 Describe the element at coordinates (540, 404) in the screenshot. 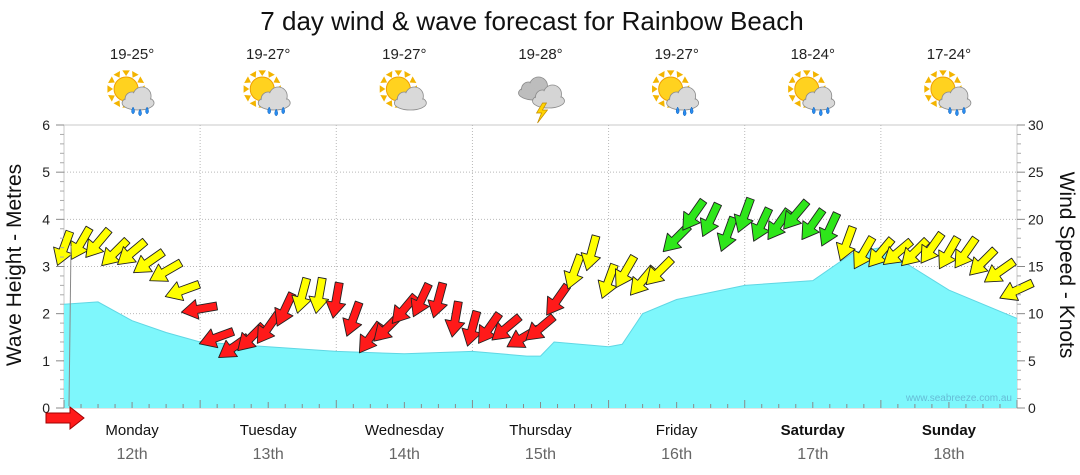

I see `minor-ticks` at that location.